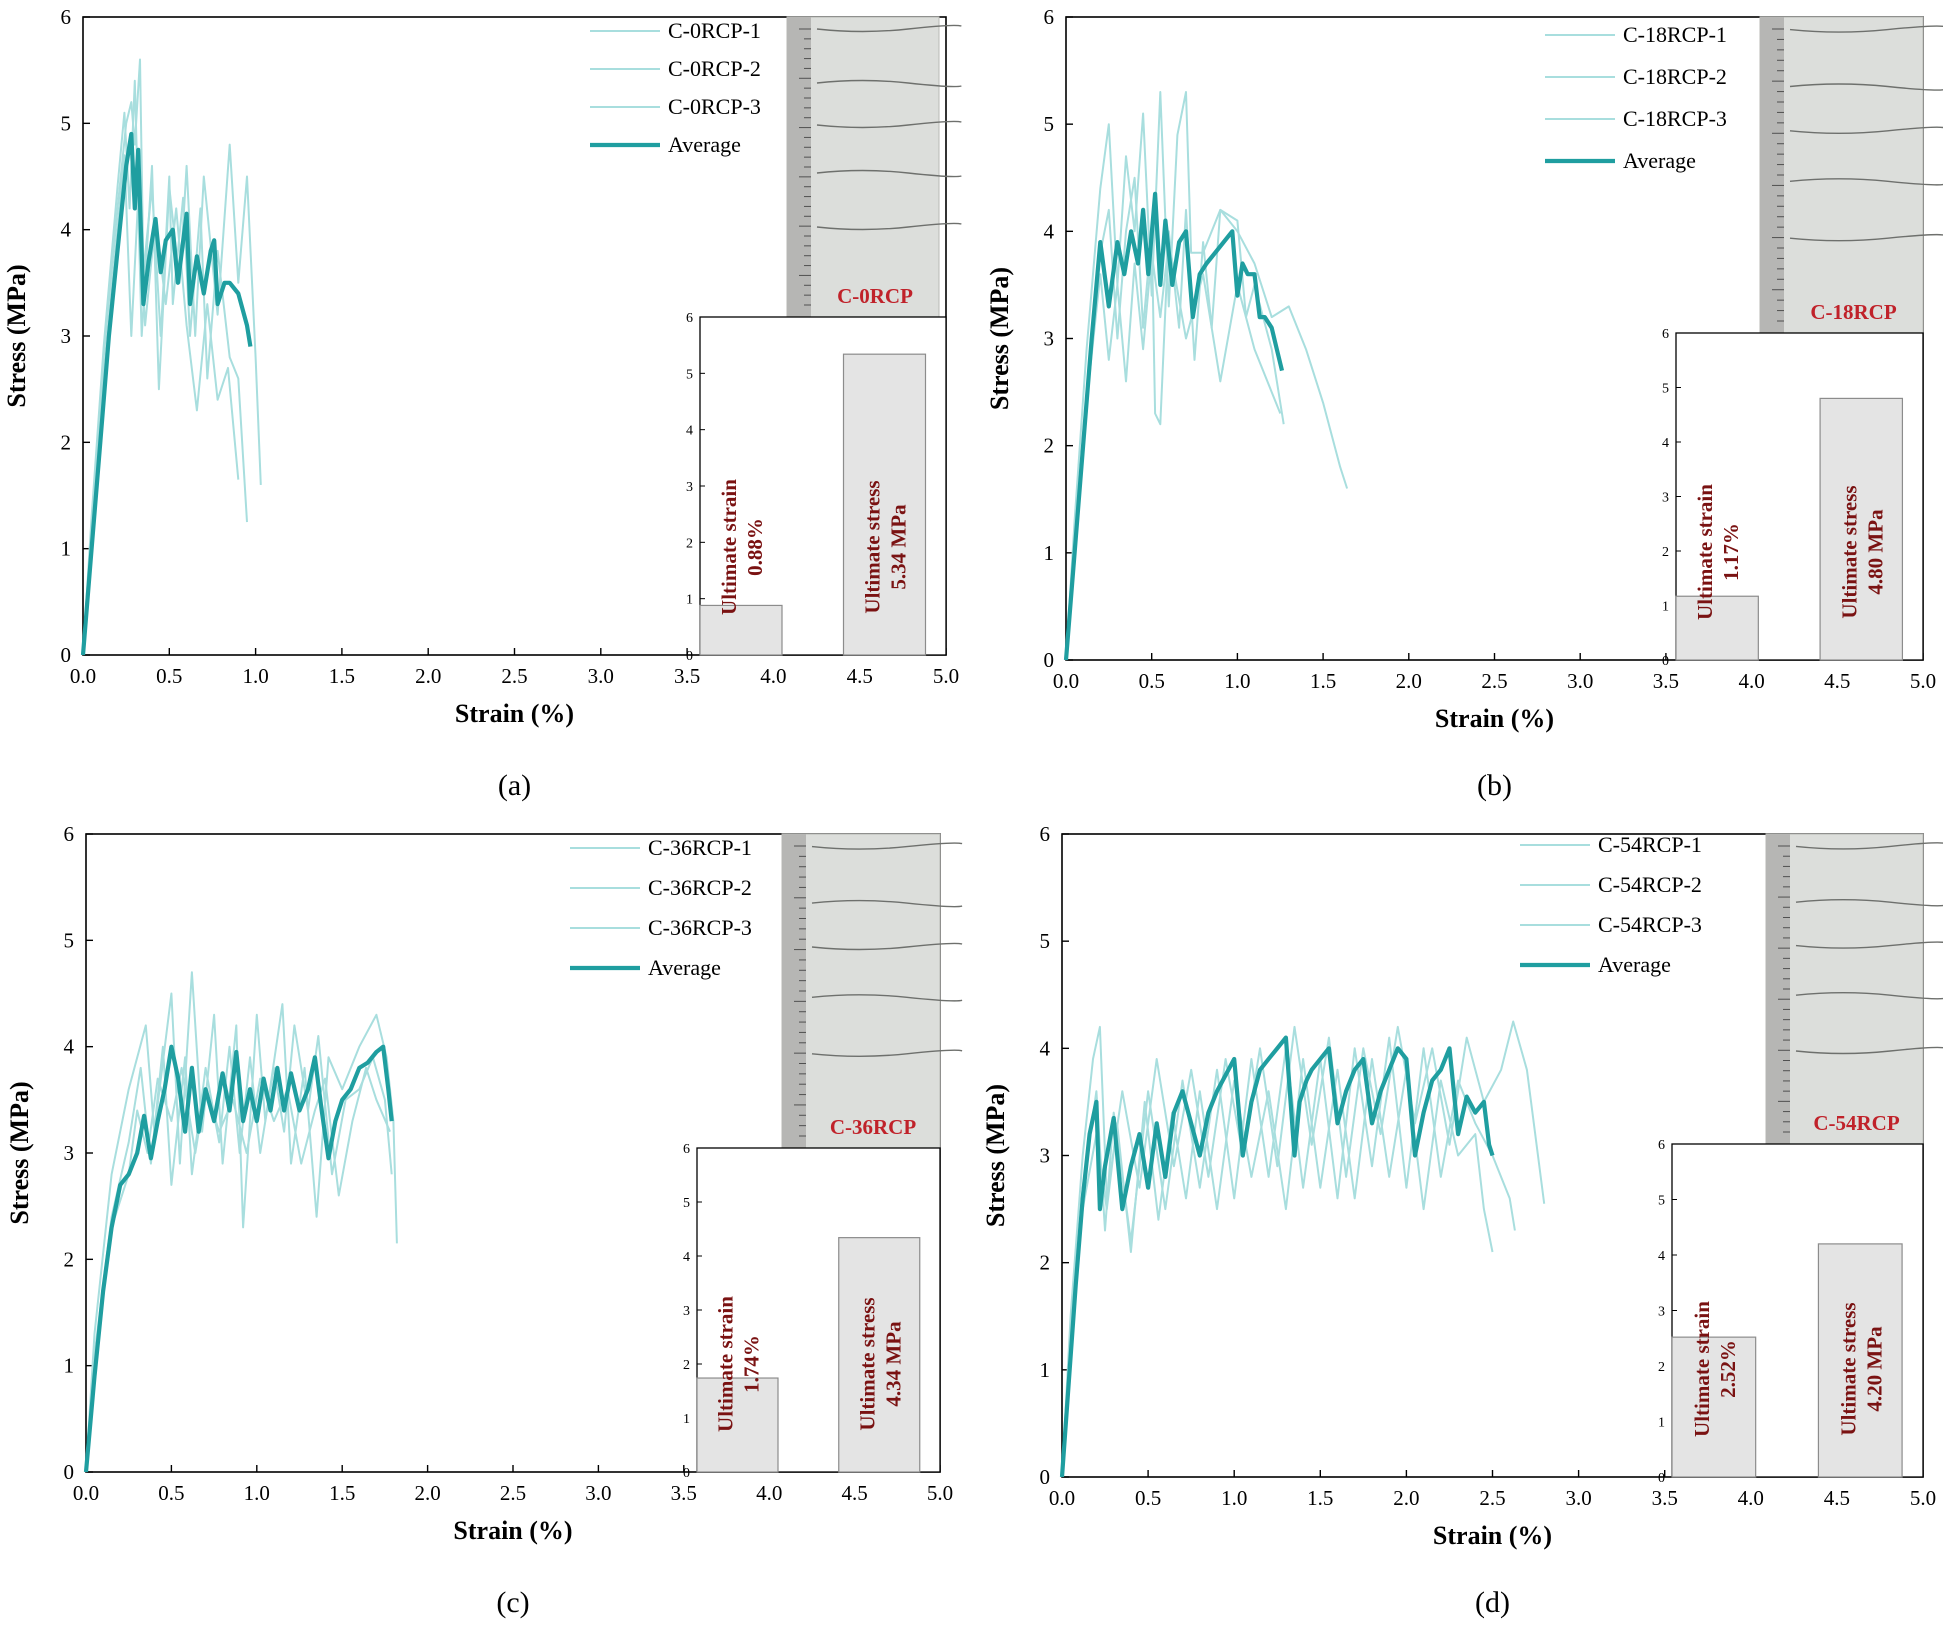 This screenshot has width=1943, height=1630. I want to click on panel-label: (b), so click(1494, 785).